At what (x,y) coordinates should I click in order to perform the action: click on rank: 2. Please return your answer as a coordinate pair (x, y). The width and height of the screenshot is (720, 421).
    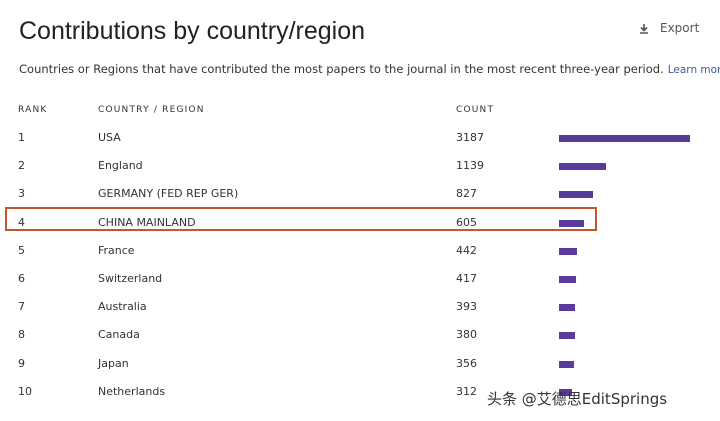
    Looking at the image, I should click on (21, 166).